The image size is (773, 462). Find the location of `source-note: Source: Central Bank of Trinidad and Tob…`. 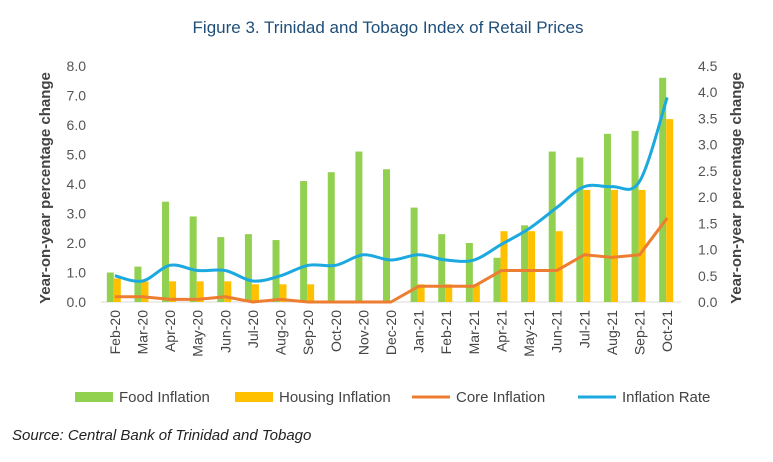

source-note: Source: Central Bank of Trinidad and Tob… is located at coordinates (162, 435).